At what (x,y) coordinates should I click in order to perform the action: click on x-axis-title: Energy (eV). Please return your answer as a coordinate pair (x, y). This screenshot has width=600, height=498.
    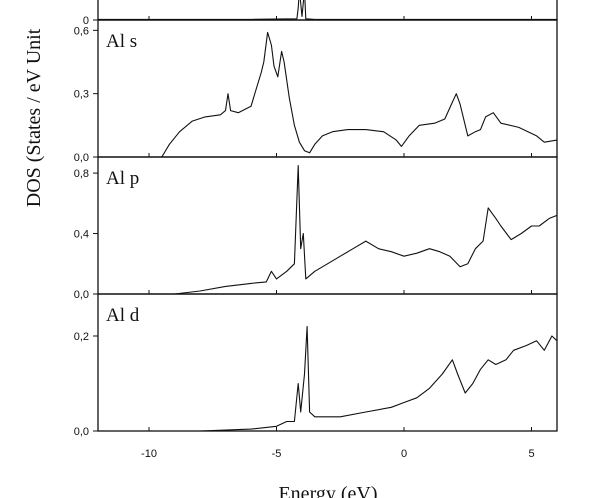
    Looking at the image, I should click on (327, 490).